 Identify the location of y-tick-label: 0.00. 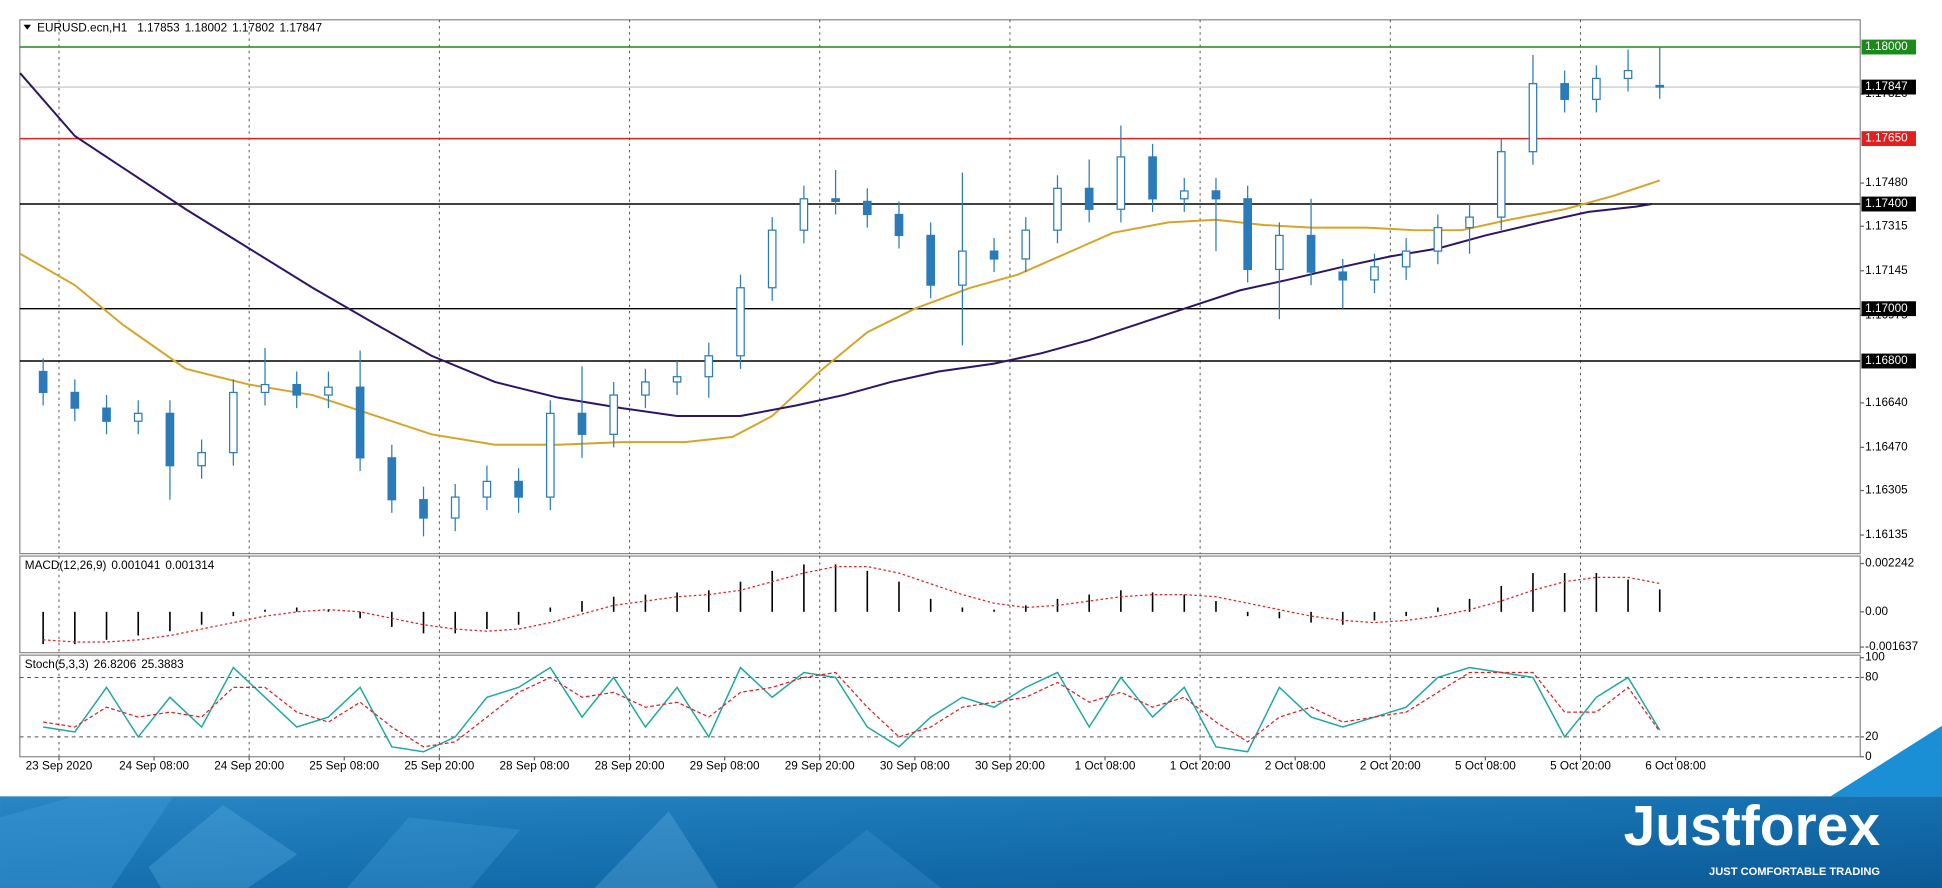
(1876, 611).